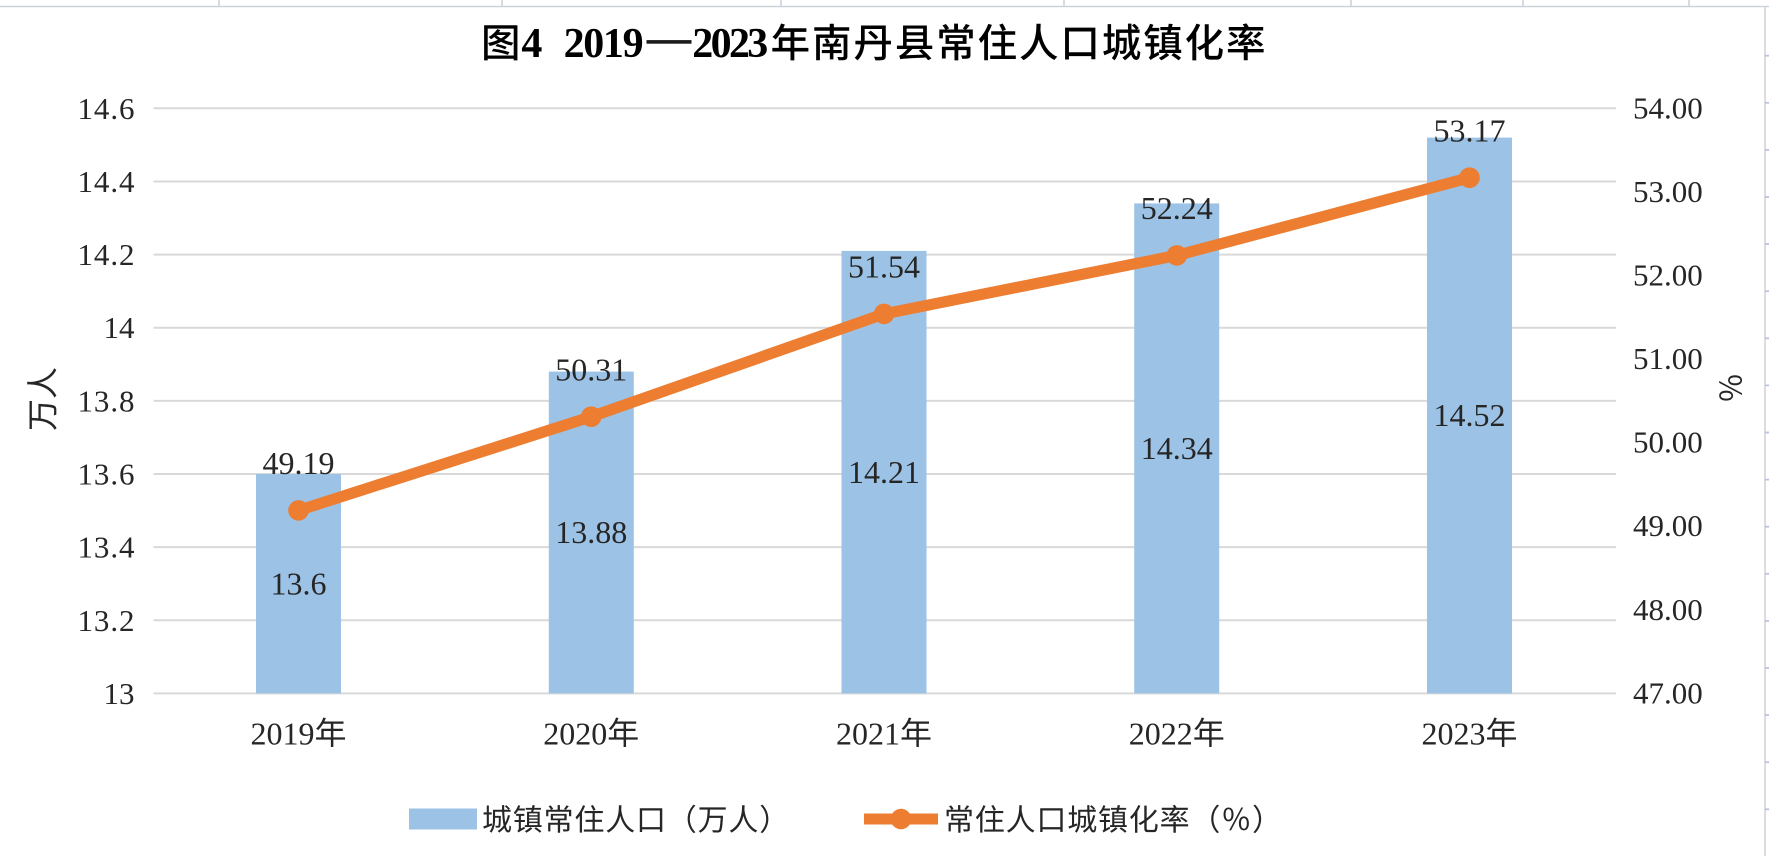  Describe the element at coordinates (106, 108) in the screenshot. I see `svg-text: 14.6` at that location.